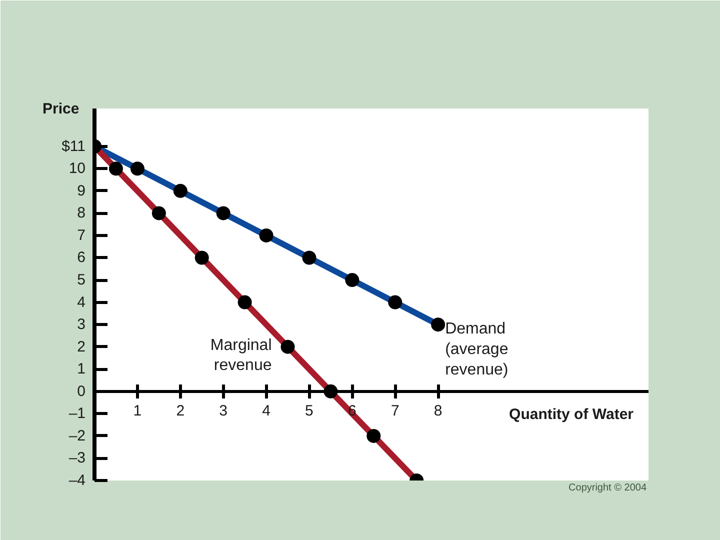 The image size is (720, 540). What do you see at coordinates (81, 191) in the screenshot?
I see `y-tick-label: 9` at bounding box center [81, 191].